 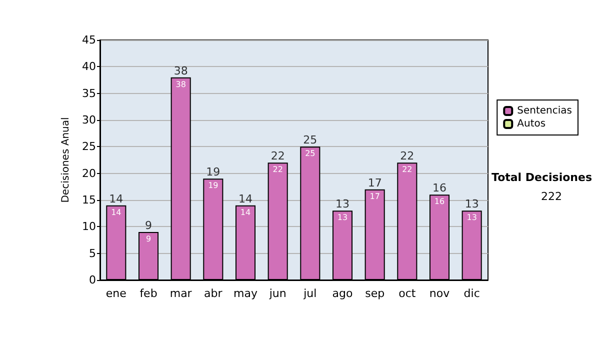 What do you see at coordinates (375, 196) in the screenshot?
I see `data-label: 17` at bounding box center [375, 196].